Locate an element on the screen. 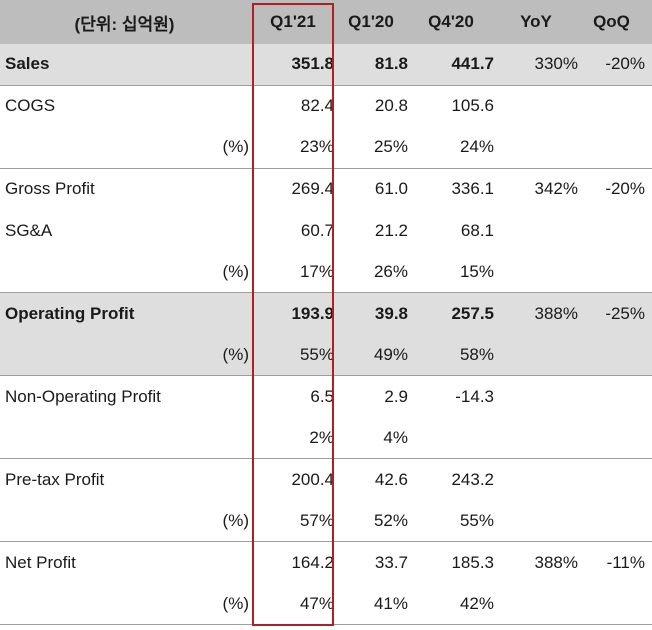 The height and width of the screenshot is (630, 652). cell-q1-20: 20.8 is located at coordinates (391, 106).